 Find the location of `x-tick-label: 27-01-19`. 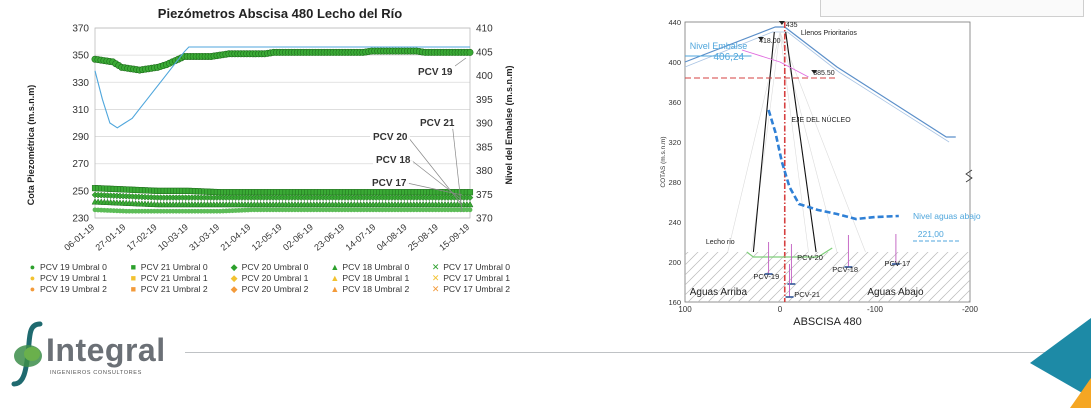

x-tick-label: 27-01-19 is located at coordinates (111, 237).